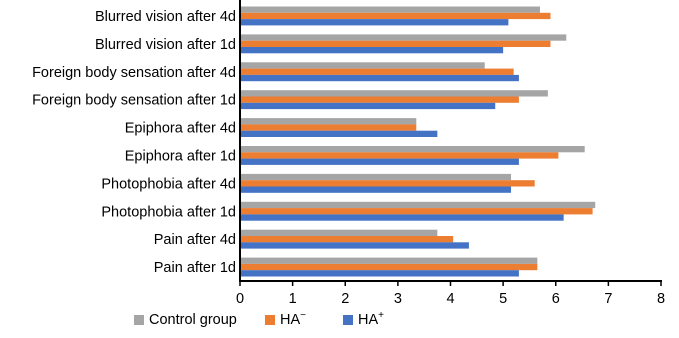 This screenshot has height=338, width=679. What do you see at coordinates (168, 212) in the screenshot?
I see `category-label: Photophobia after 1d` at bounding box center [168, 212].